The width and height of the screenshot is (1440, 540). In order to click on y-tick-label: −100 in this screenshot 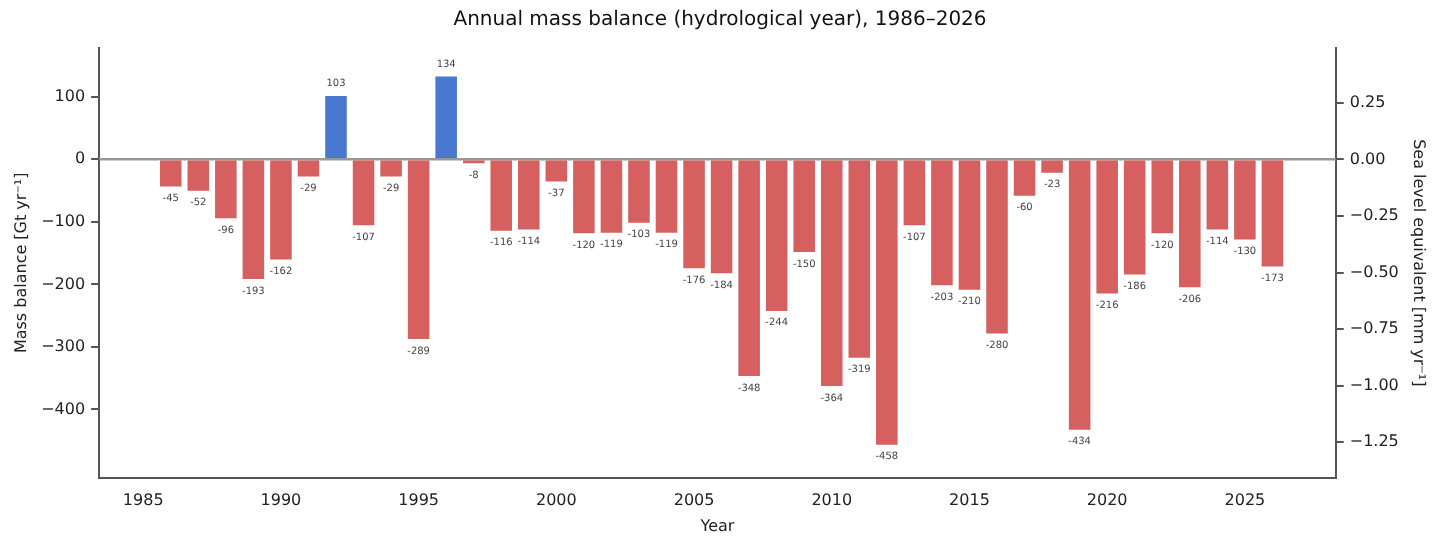, I will do `click(63, 221)`.